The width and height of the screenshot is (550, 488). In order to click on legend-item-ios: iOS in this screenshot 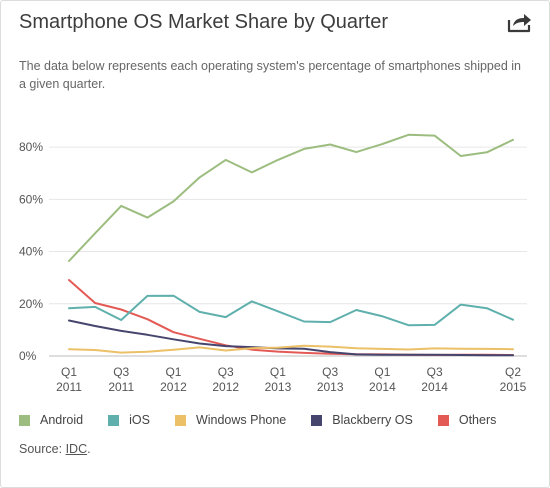, I will do `click(129, 420)`.